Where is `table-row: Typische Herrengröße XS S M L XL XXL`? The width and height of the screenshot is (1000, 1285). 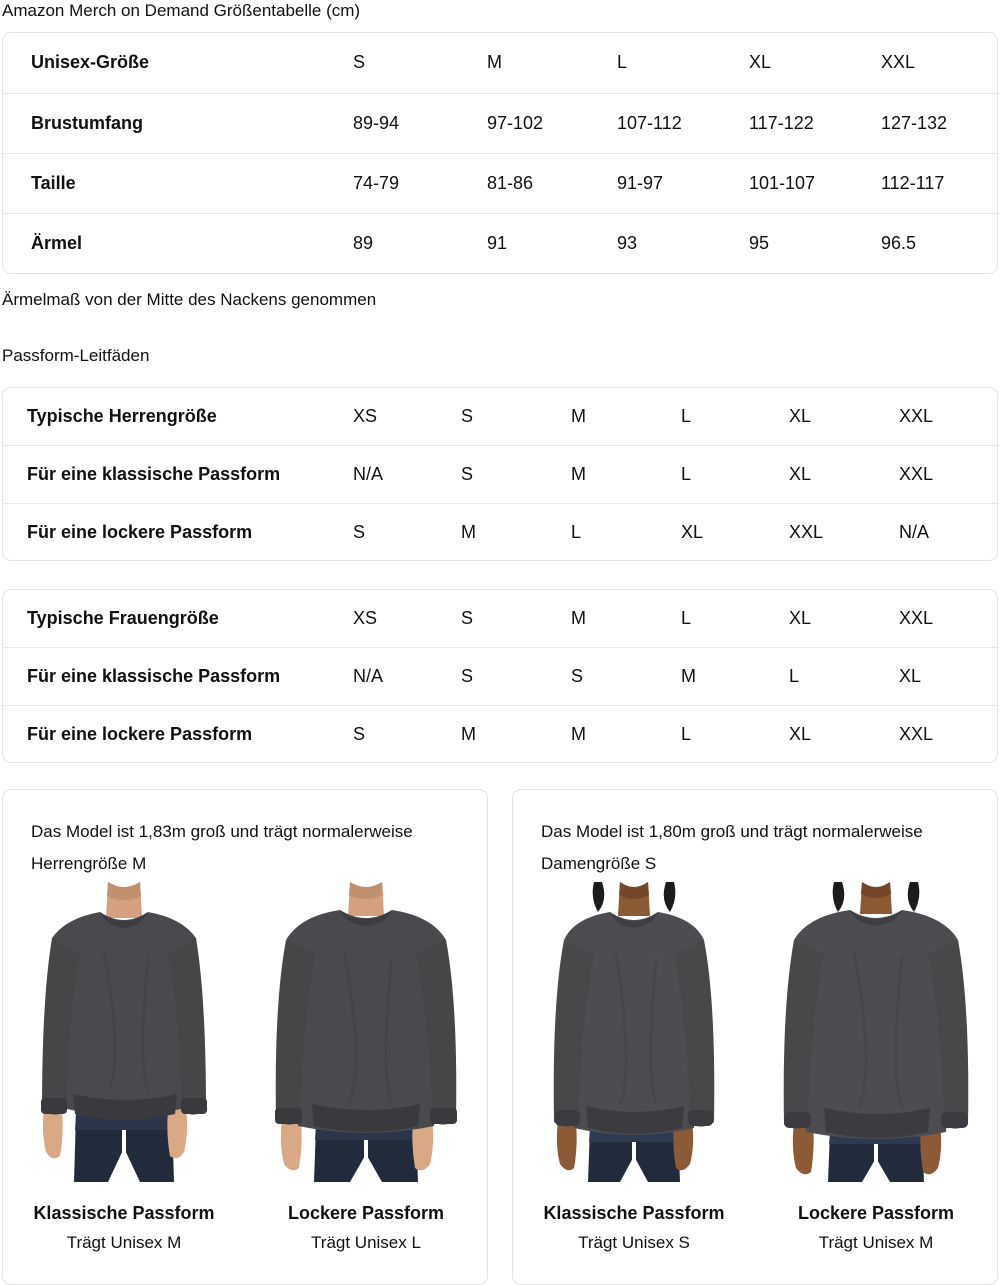
table-row: Typische Herrengröße XS S M L XL XXL is located at coordinates (501, 417).